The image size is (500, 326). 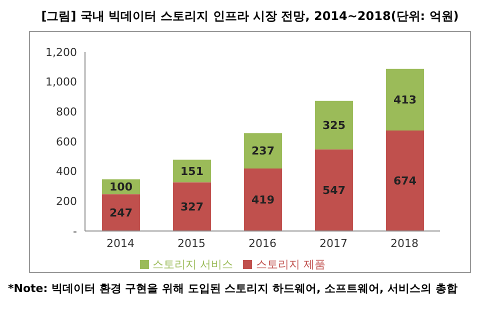 What do you see at coordinates (233, 288) in the screenshot?
I see `text: *Note: 빅데이터 환경 구현을 위해 도입된 스토리지 하드웨어, 소프트웨어, 서비스의 총합` at bounding box center [233, 288].